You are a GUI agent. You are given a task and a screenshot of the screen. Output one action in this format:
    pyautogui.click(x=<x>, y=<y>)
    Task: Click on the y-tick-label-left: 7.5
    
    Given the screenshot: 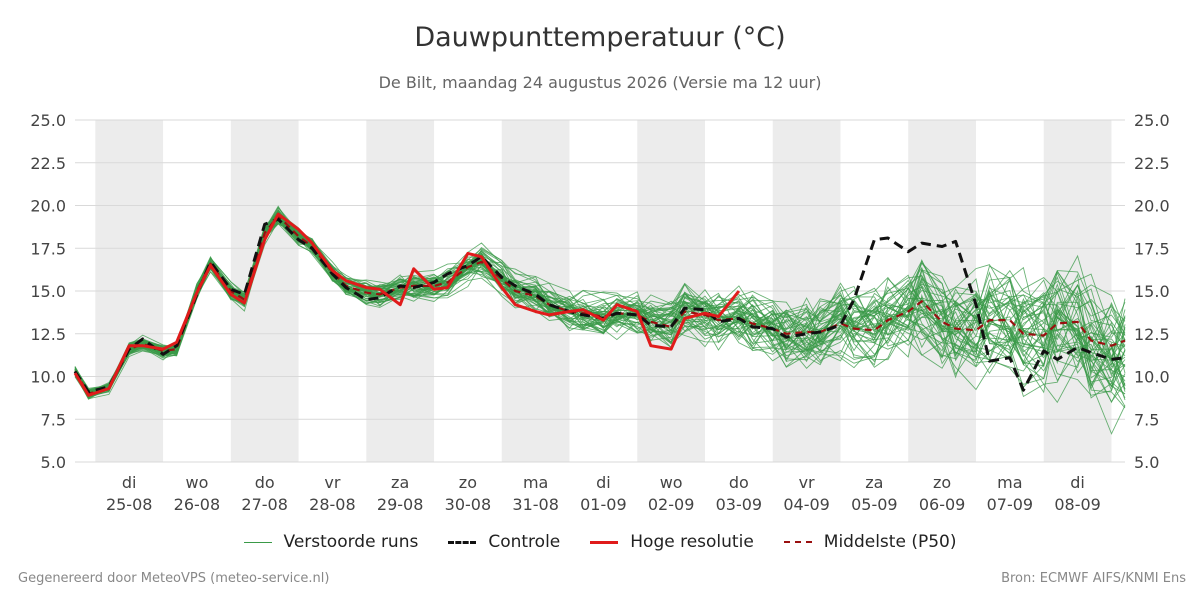 What is the action you would take?
    pyautogui.click(x=53, y=419)
    